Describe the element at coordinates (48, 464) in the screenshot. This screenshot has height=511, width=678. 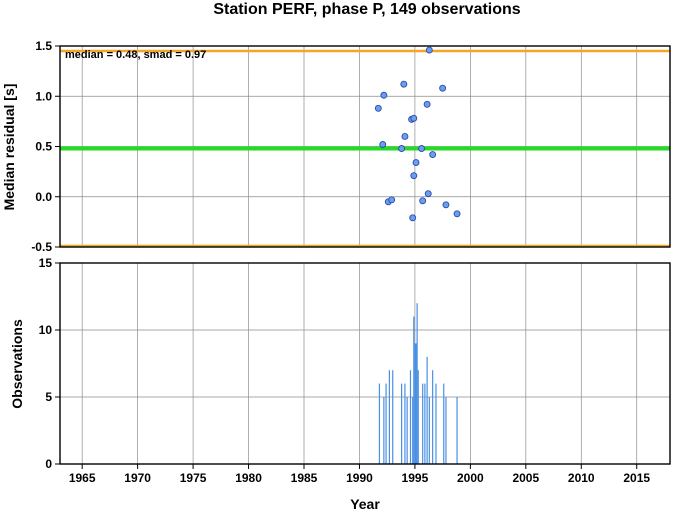
I see `bottom-y-tick-label: 0` at that location.